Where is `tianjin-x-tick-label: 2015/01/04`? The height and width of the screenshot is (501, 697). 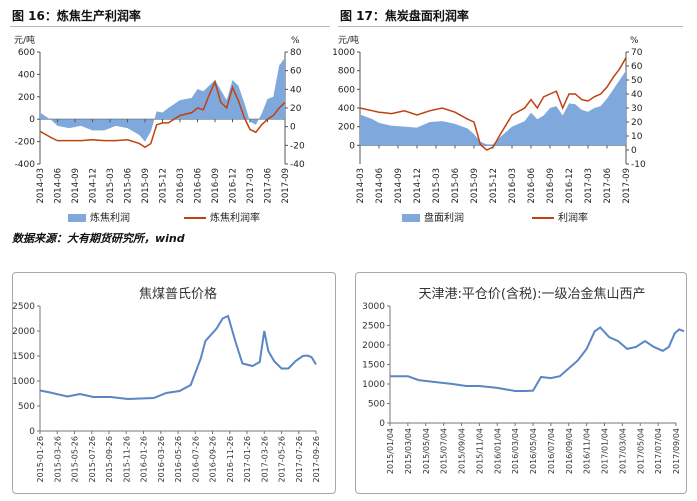 tianjin-x-tick-label: 2015/01/04 is located at coordinates (390, 451).